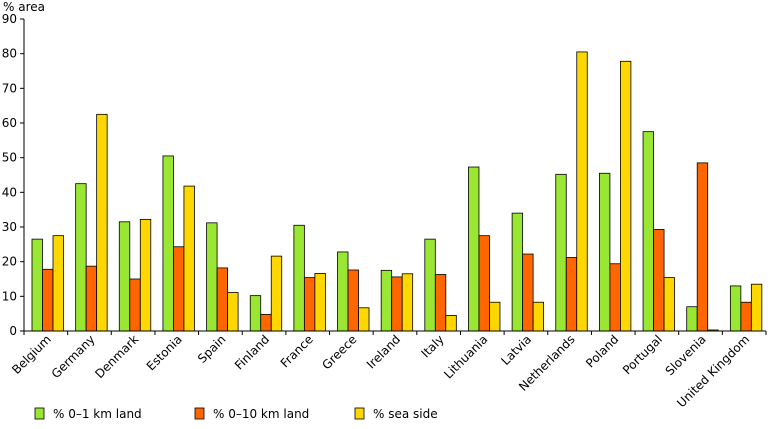 Image resolution: width=768 pixels, height=429 pixels. I want to click on x-tick-label: Slovenia, so click(686, 355).